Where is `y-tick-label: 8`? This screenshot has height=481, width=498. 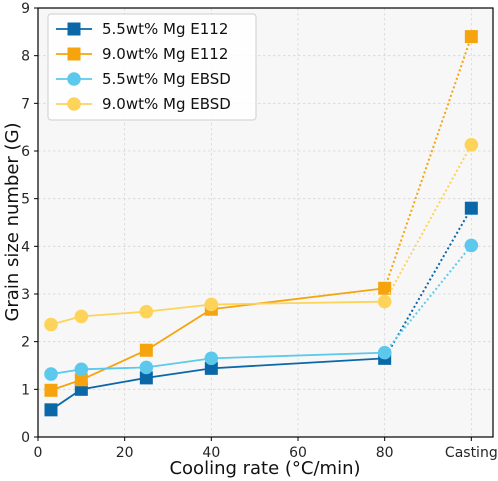 y-tick-label: 8 is located at coordinates (25, 57).